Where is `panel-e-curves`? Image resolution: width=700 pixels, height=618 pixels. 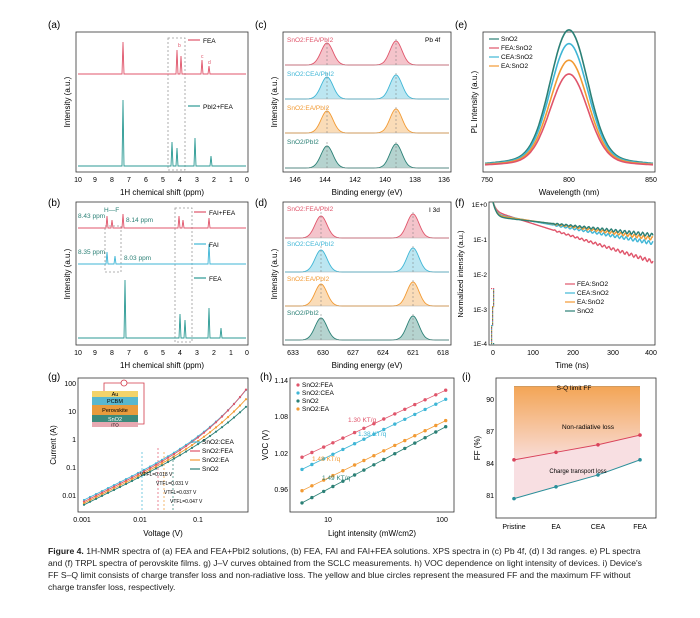
panel-e-curves is located at coordinates (569, 97).